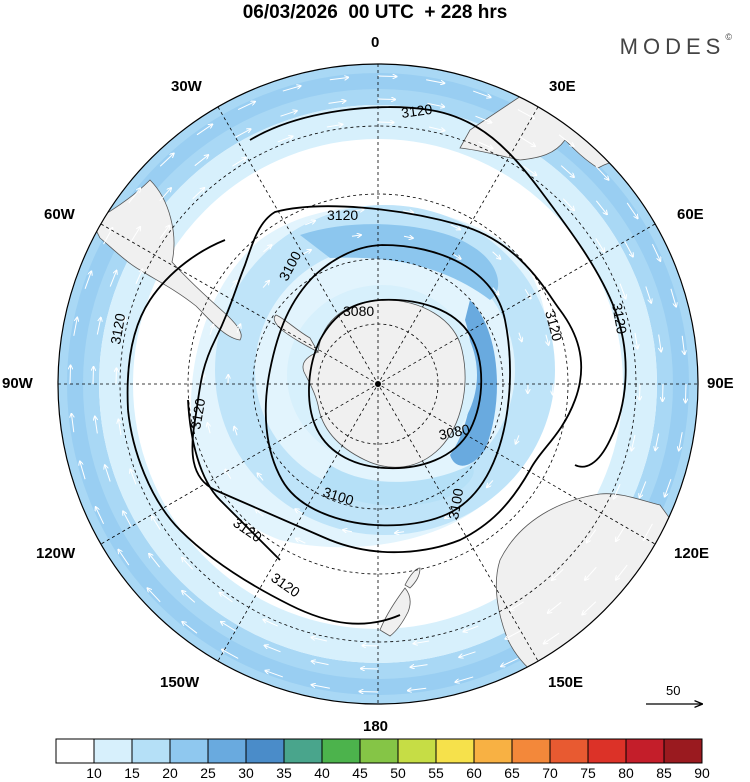  I want to click on lon-label-180: 180, so click(376, 726).